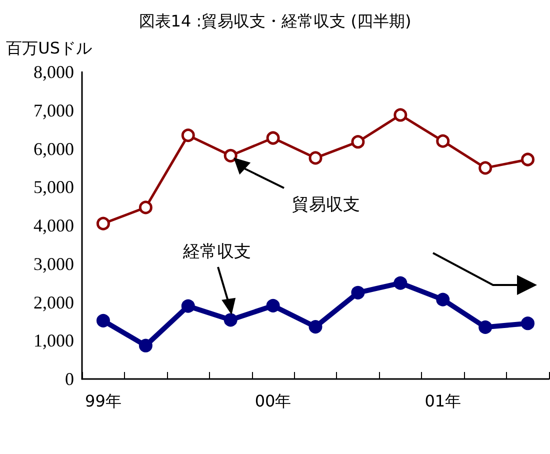 This screenshot has width=550, height=454. Describe the element at coordinates (54, 302) in the screenshot. I see `y-tick-label: 2,000` at that location.